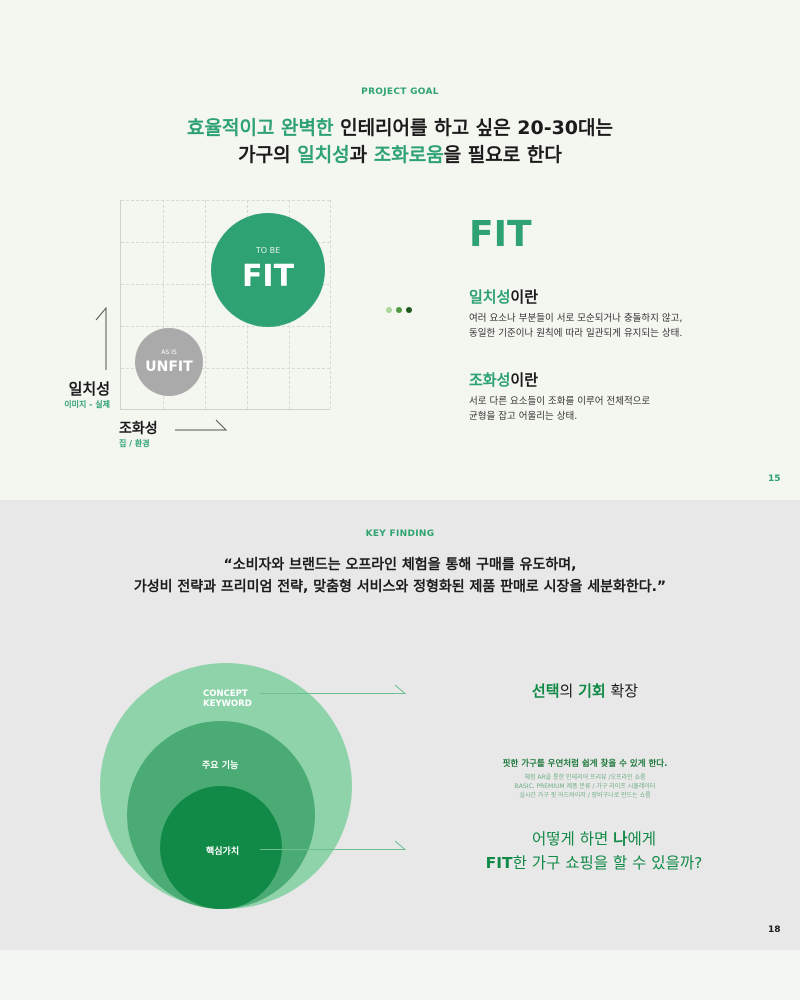 Image resolution: width=800 pixels, height=1000 pixels. What do you see at coordinates (87, 394) in the screenshot?
I see `y-axis-label: 일치성 이미지 - 실제` at bounding box center [87, 394].